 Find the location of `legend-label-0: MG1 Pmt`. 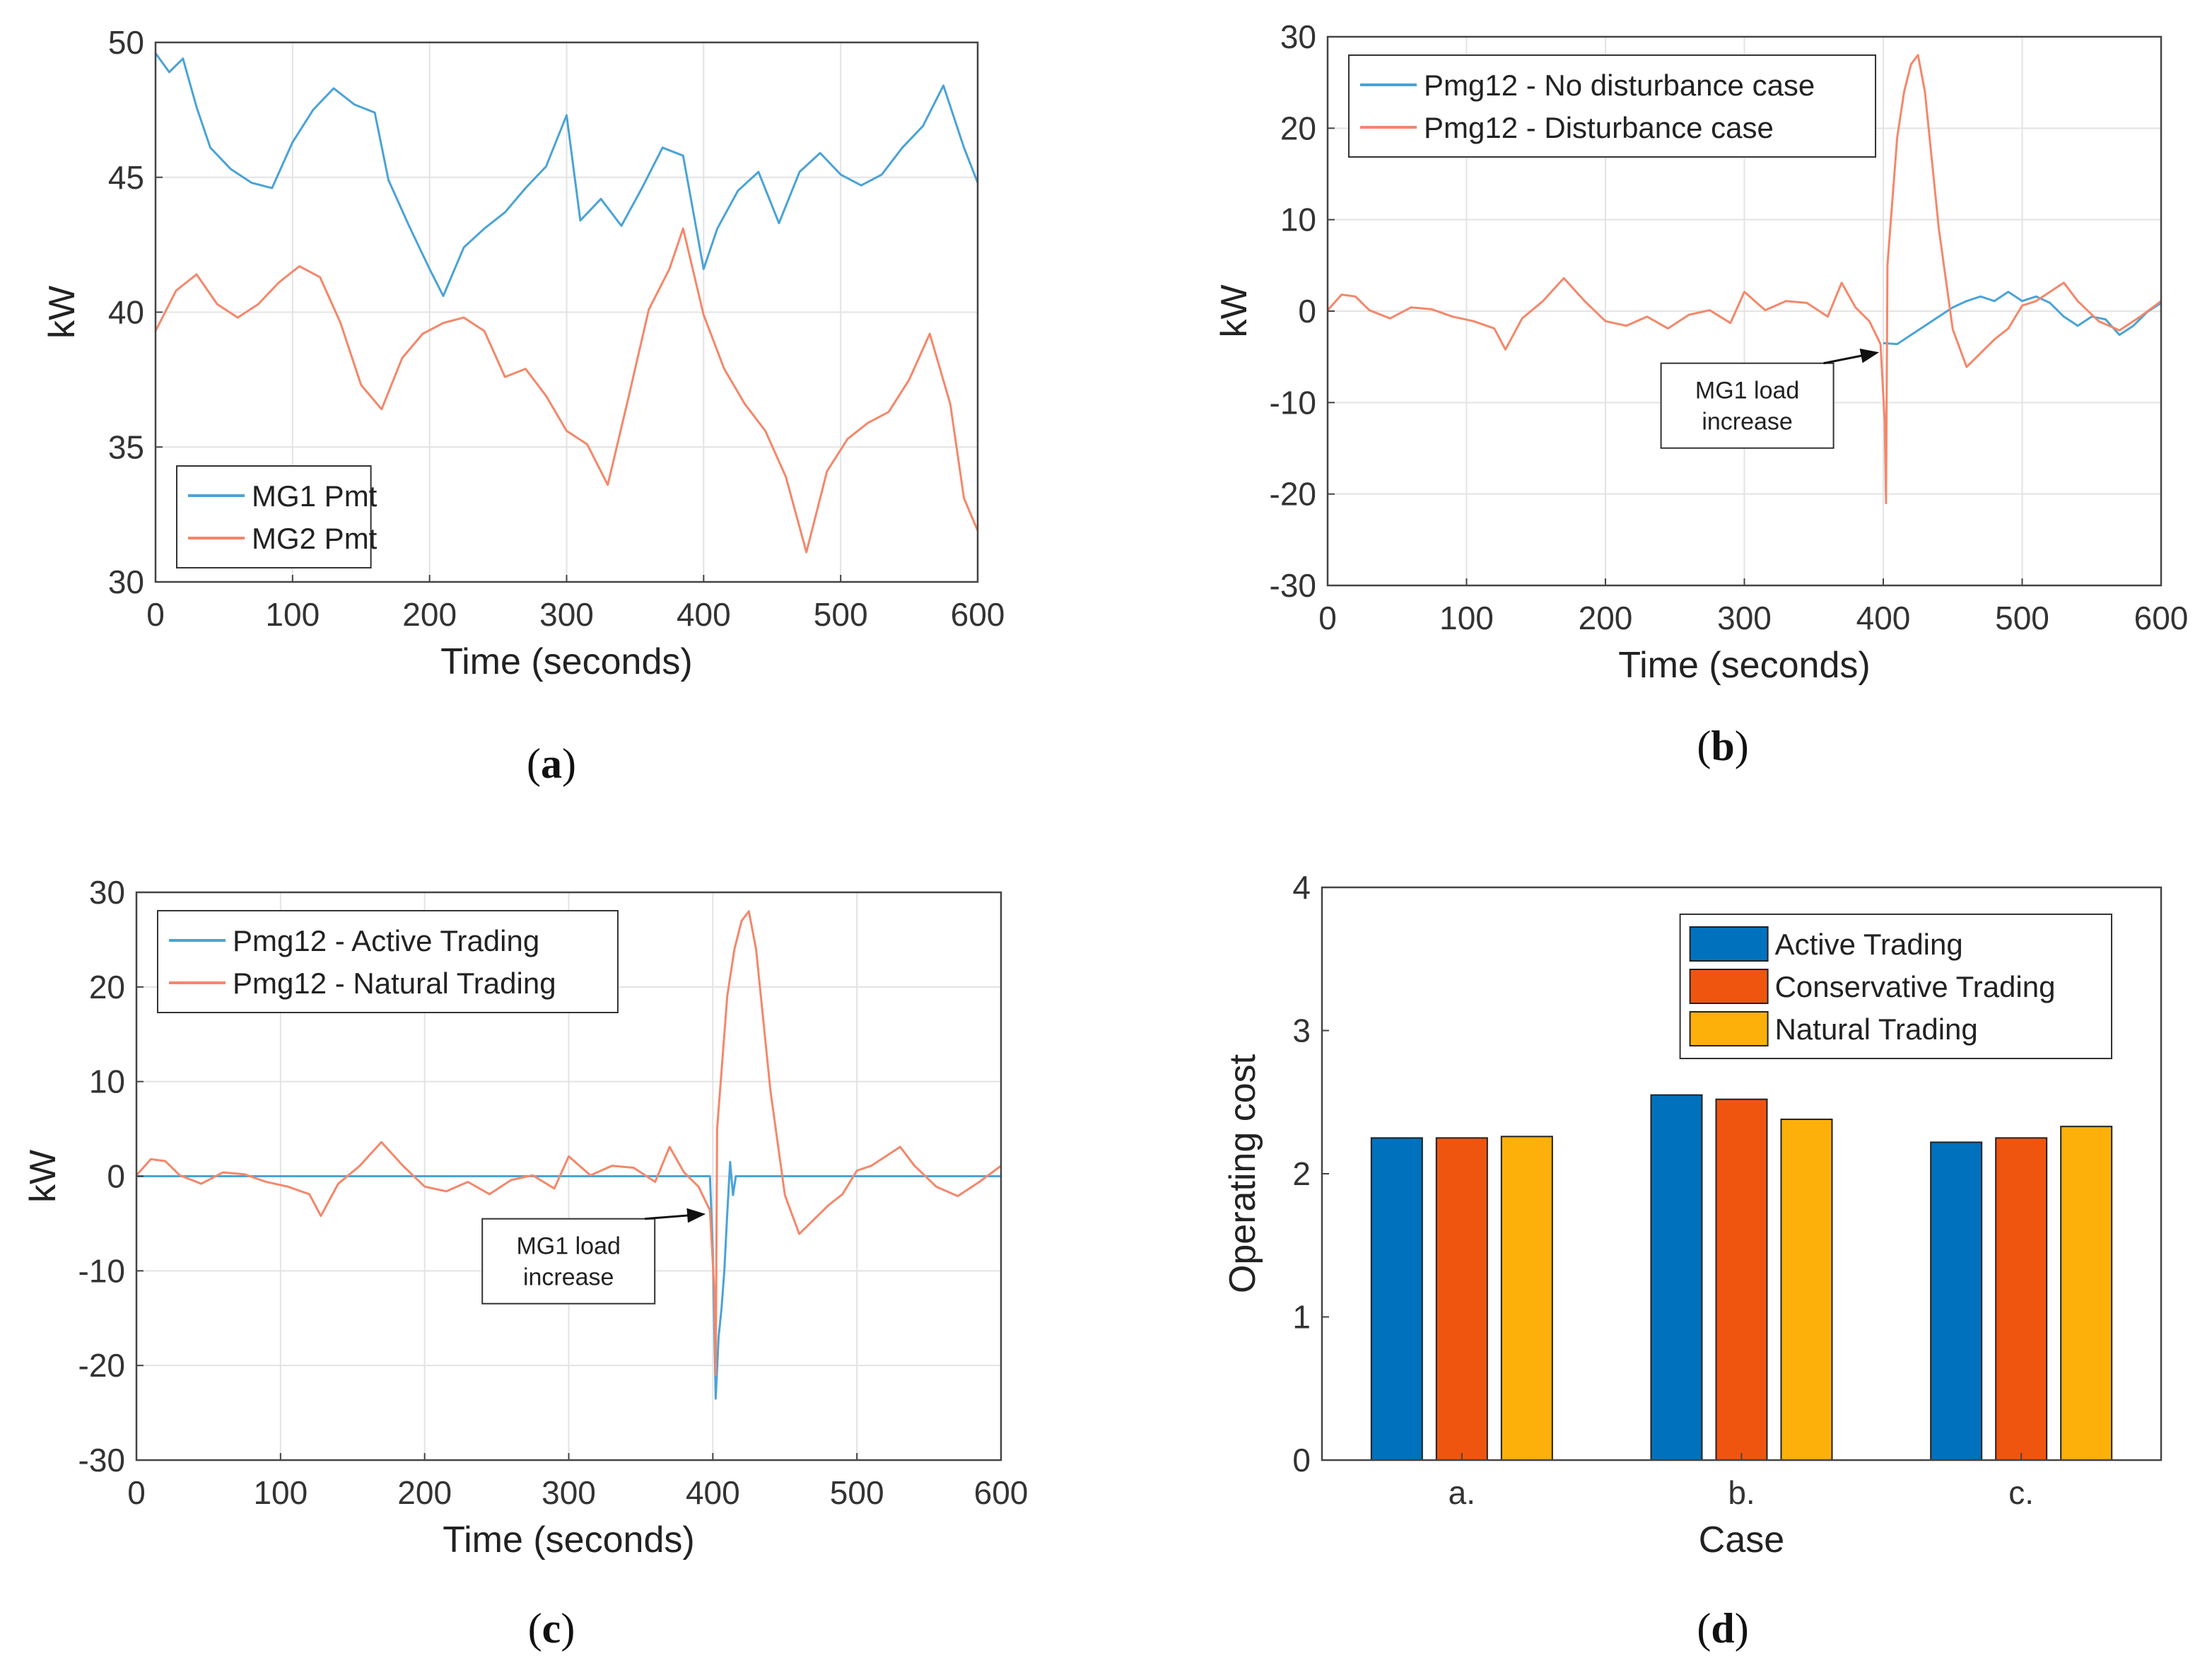

legend-label-0: MG1 Pmt is located at coordinates (315, 496).